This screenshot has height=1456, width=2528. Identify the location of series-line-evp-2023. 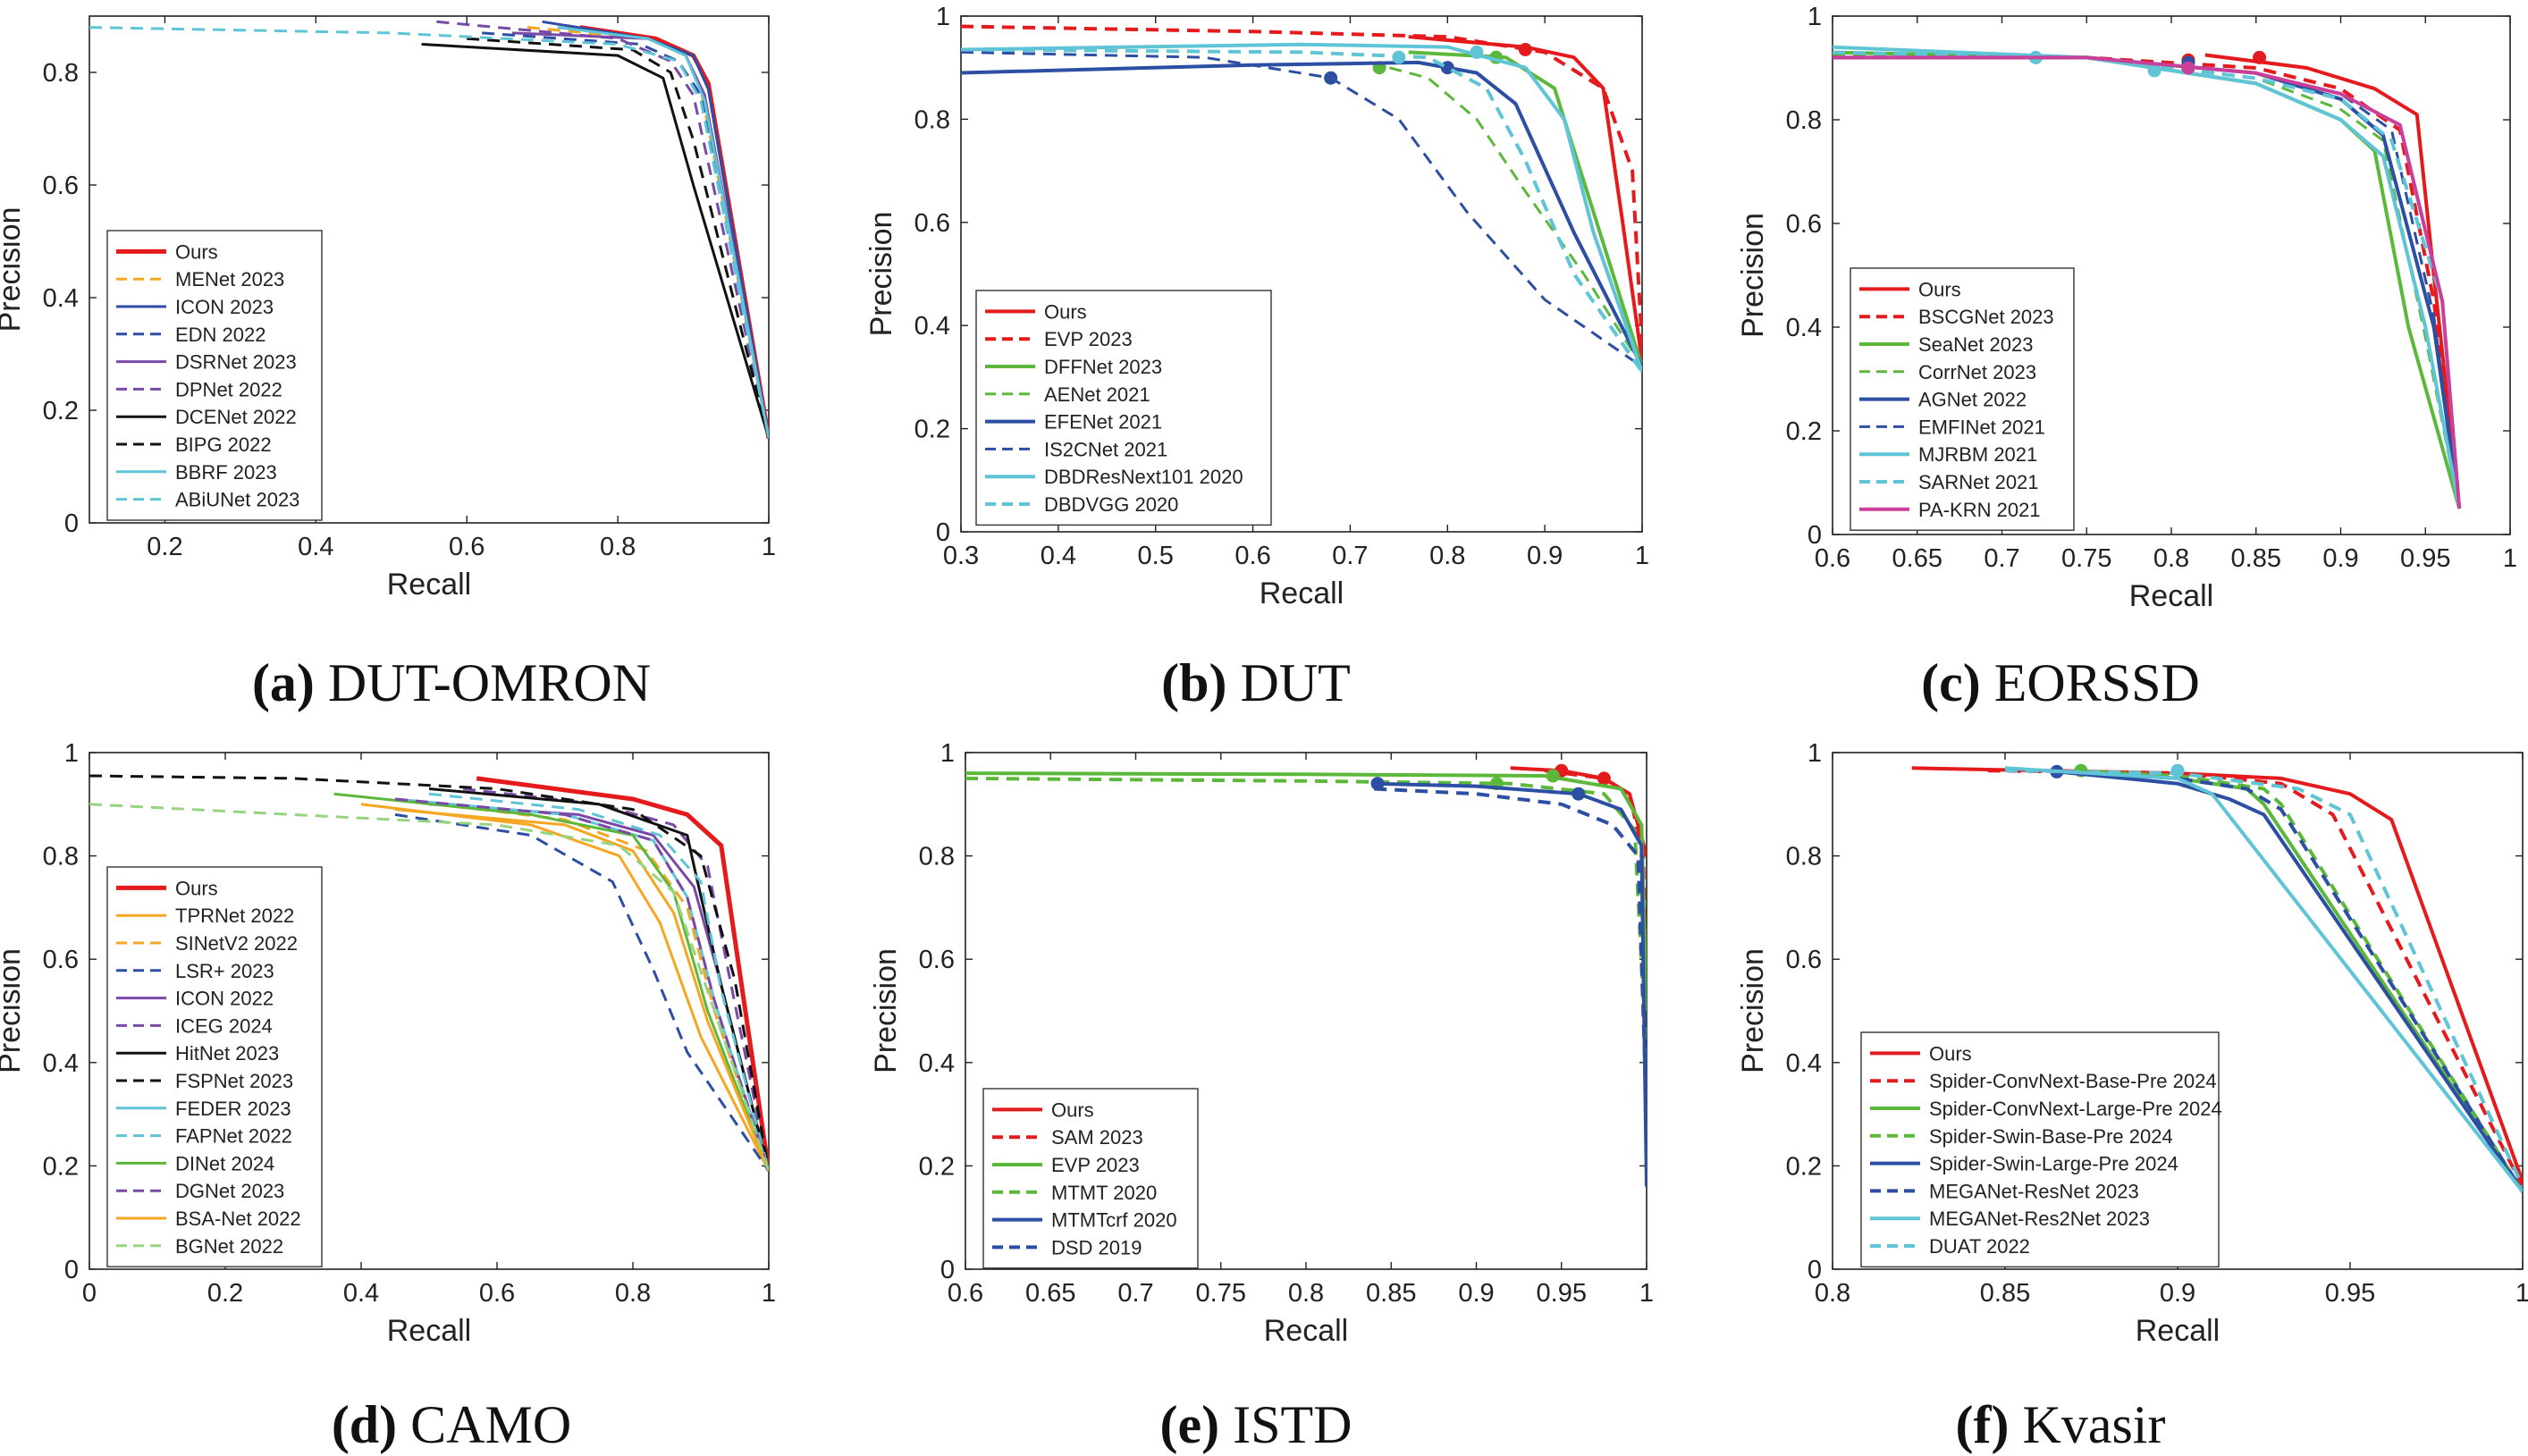
(1306, 892).